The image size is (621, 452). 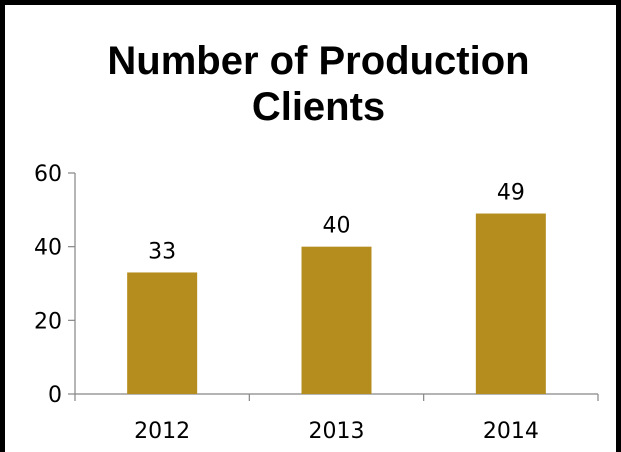 I want to click on y-axis: 0 20 40 60, so click(x=55, y=285).